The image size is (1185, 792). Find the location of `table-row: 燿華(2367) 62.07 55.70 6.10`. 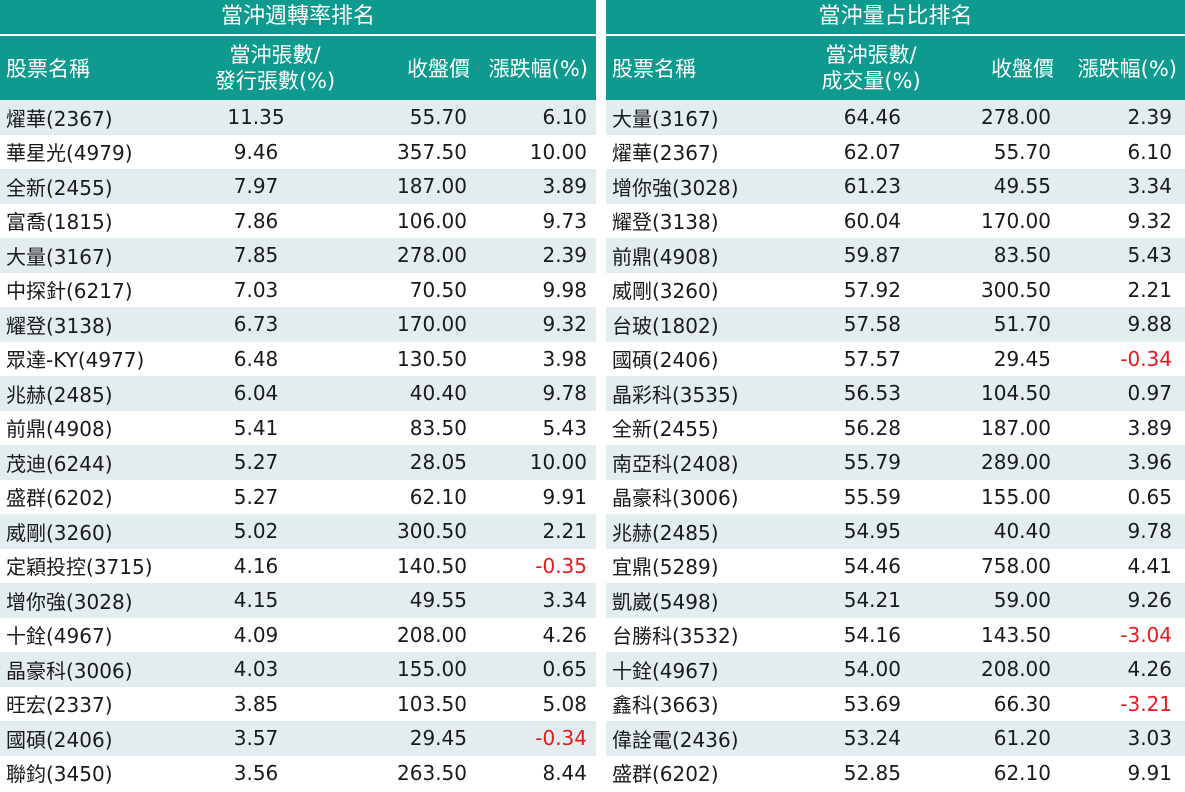

table-row: 燿華(2367) 62.07 55.70 6.10 is located at coordinates (895, 152).